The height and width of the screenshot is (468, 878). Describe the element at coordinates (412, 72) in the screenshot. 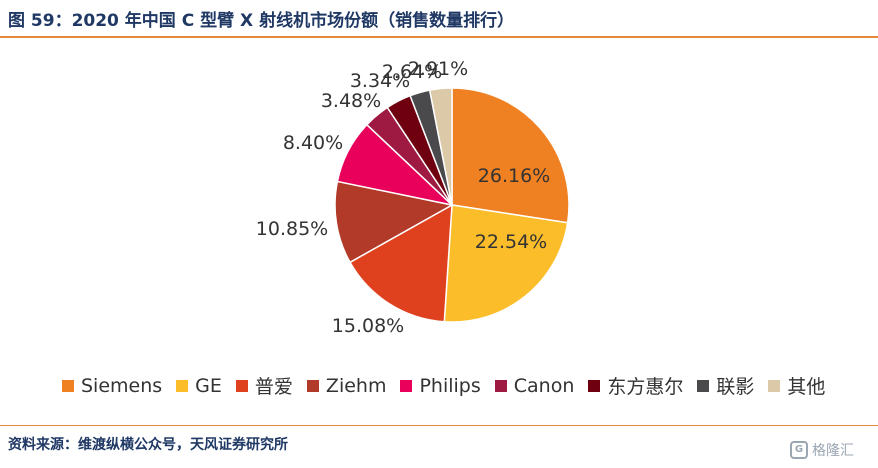

I see `data-label-8: 2.64%` at that location.